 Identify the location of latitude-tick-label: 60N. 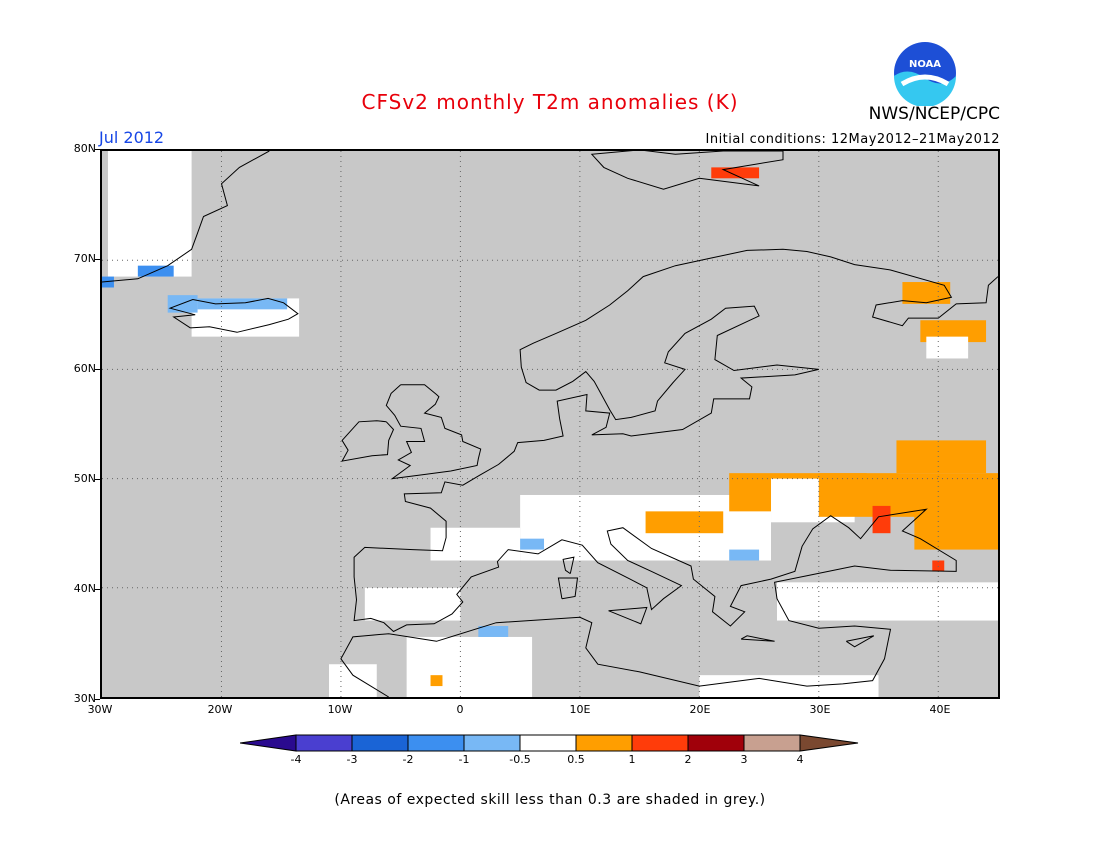
(84, 368).